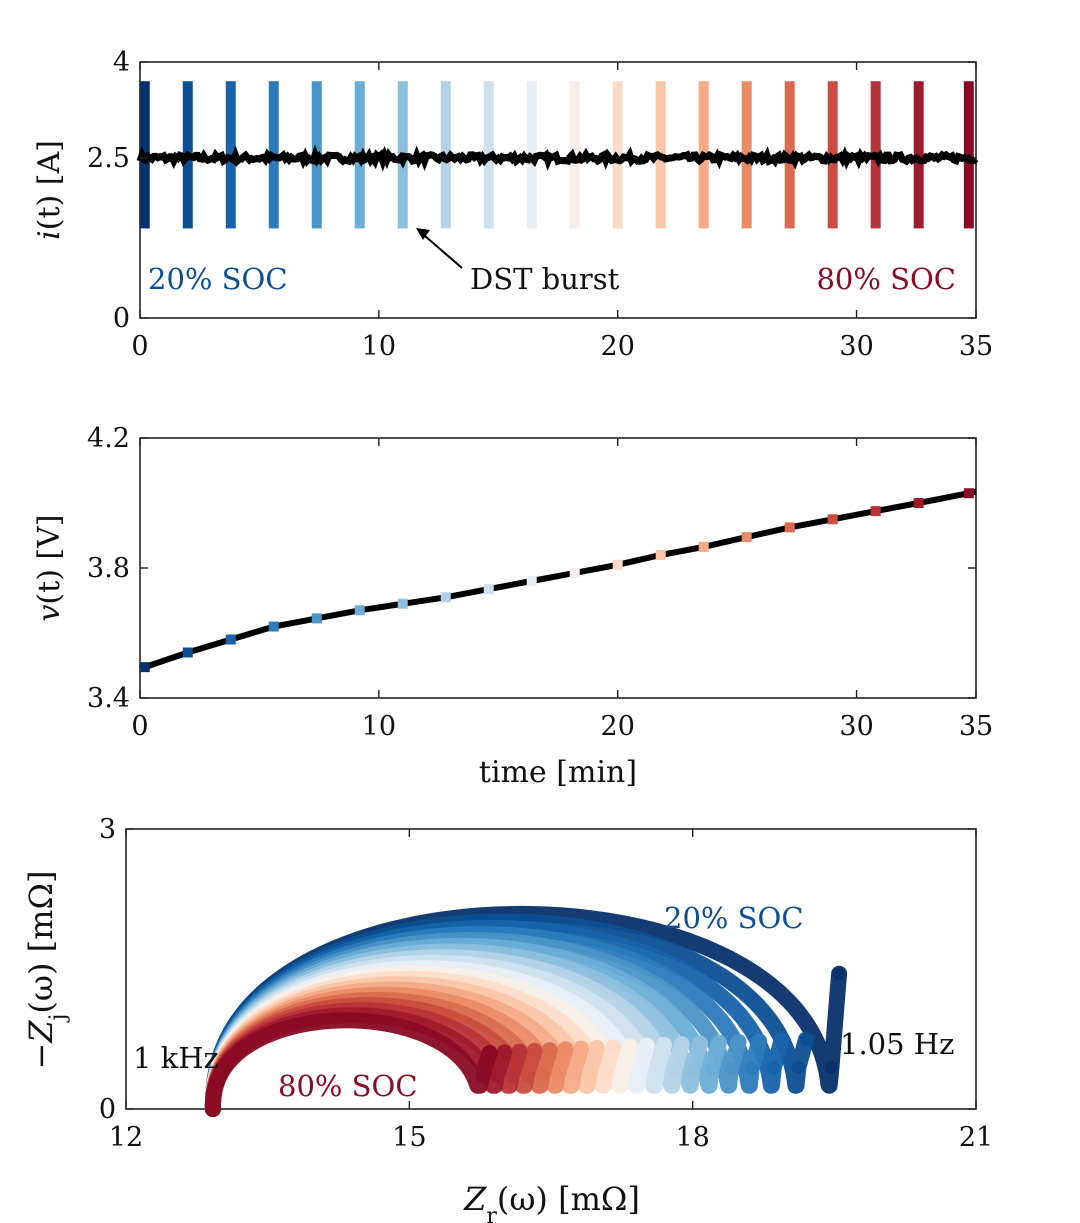 The height and width of the screenshot is (1223, 1080). What do you see at coordinates (218, 279) in the screenshot?
I see `current-annotation-left: 20% SOC` at bounding box center [218, 279].